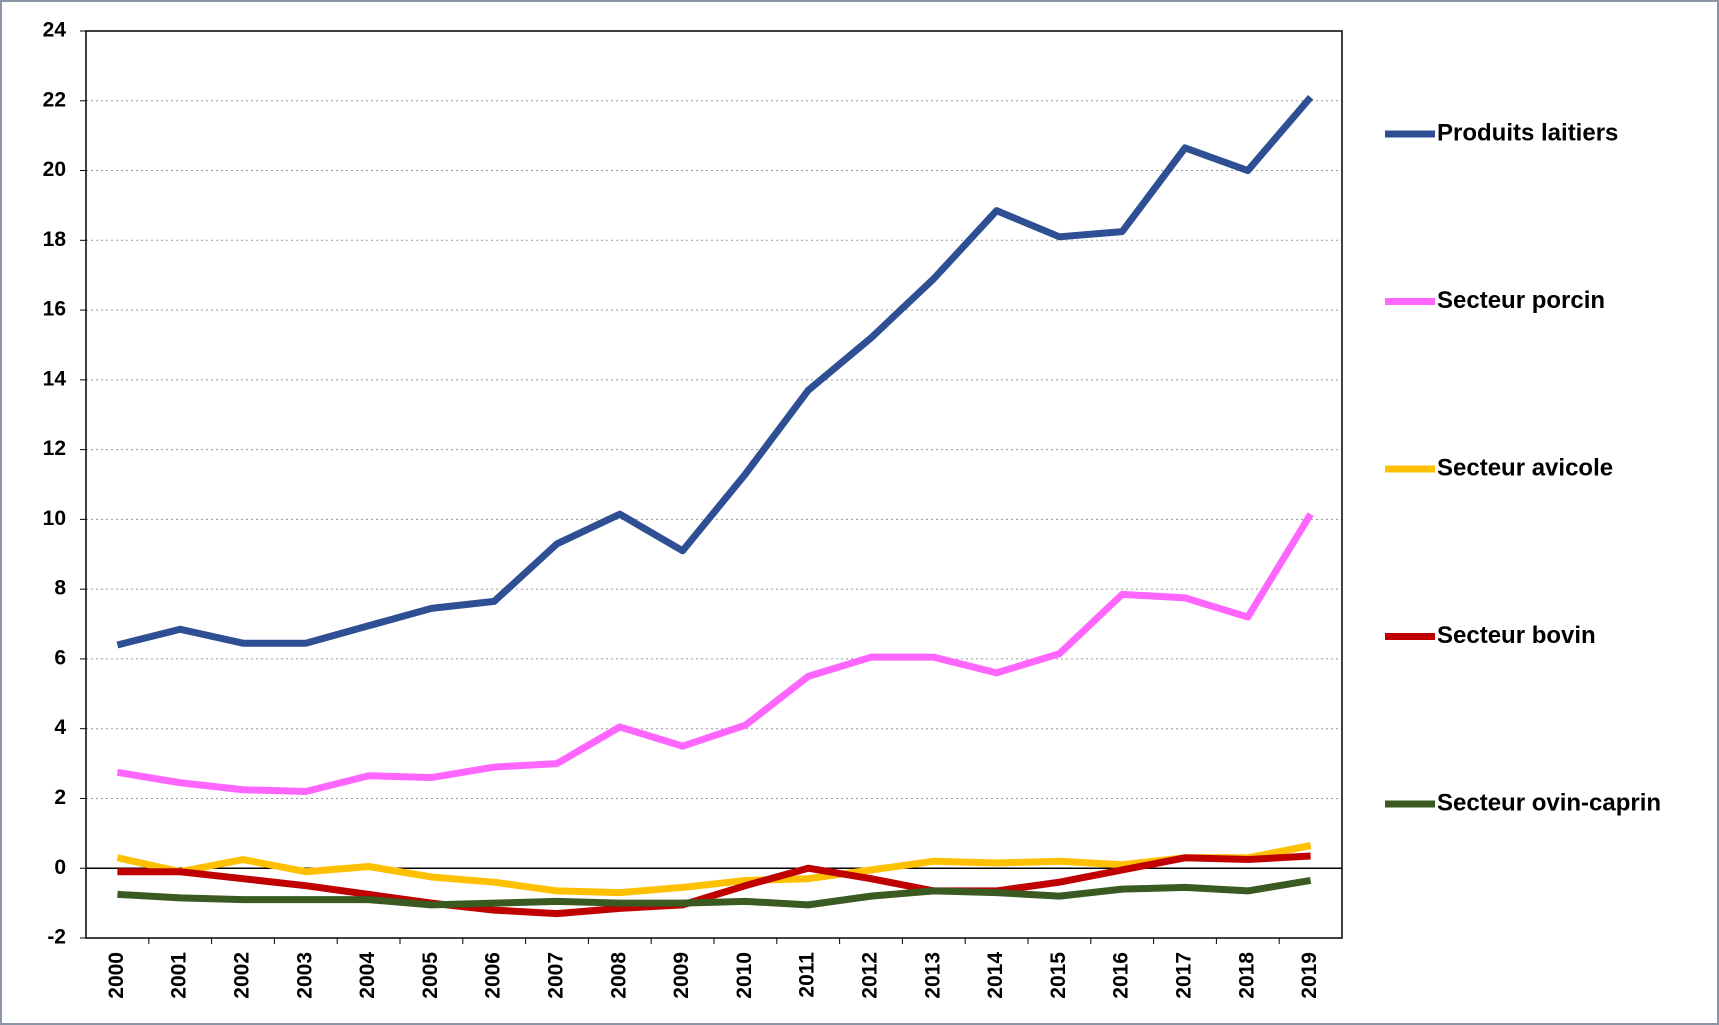 The width and height of the screenshot is (1719, 1025). What do you see at coordinates (60, 588) in the screenshot?
I see `y-tick-label: 8` at bounding box center [60, 588].